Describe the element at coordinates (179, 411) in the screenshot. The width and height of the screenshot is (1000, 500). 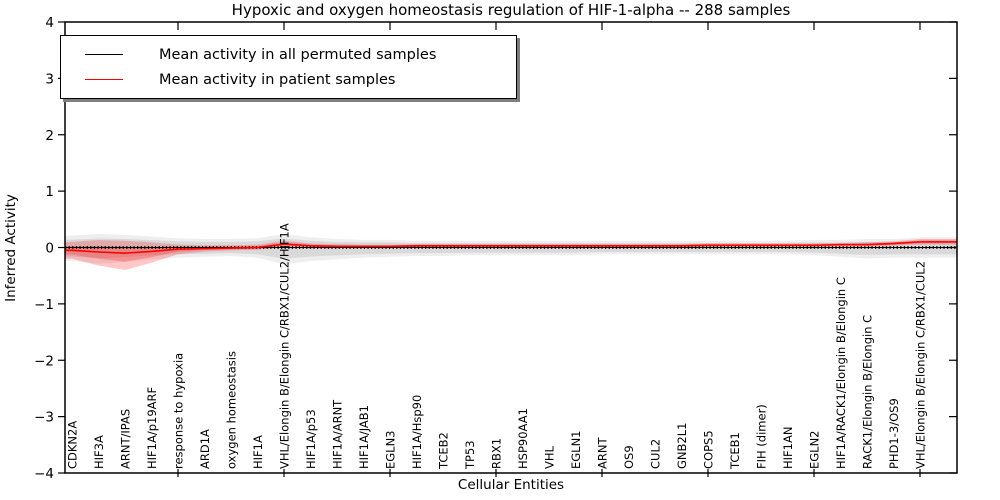
I see `x-tick-label: response to hypoxia` at that location.